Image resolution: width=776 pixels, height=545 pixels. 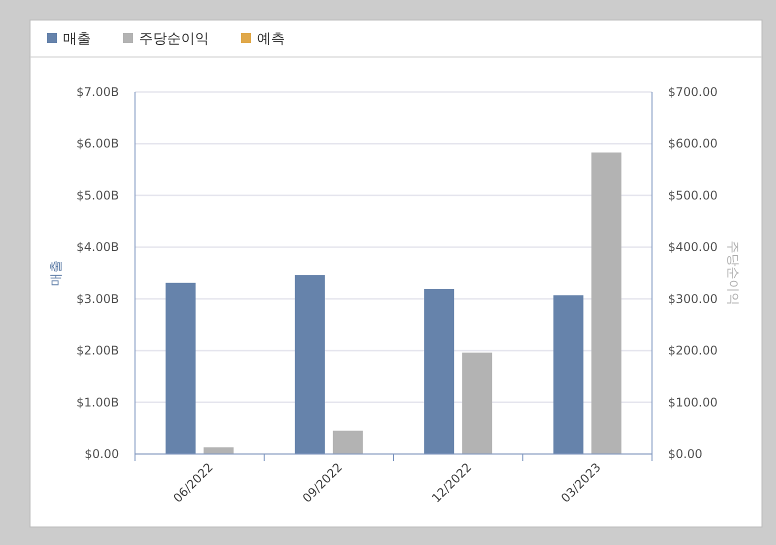 What do you see at coordinates (685, 454) in the screenshot?
I see `y2-tick-label: $0.00` at bounding box center [685, 454].